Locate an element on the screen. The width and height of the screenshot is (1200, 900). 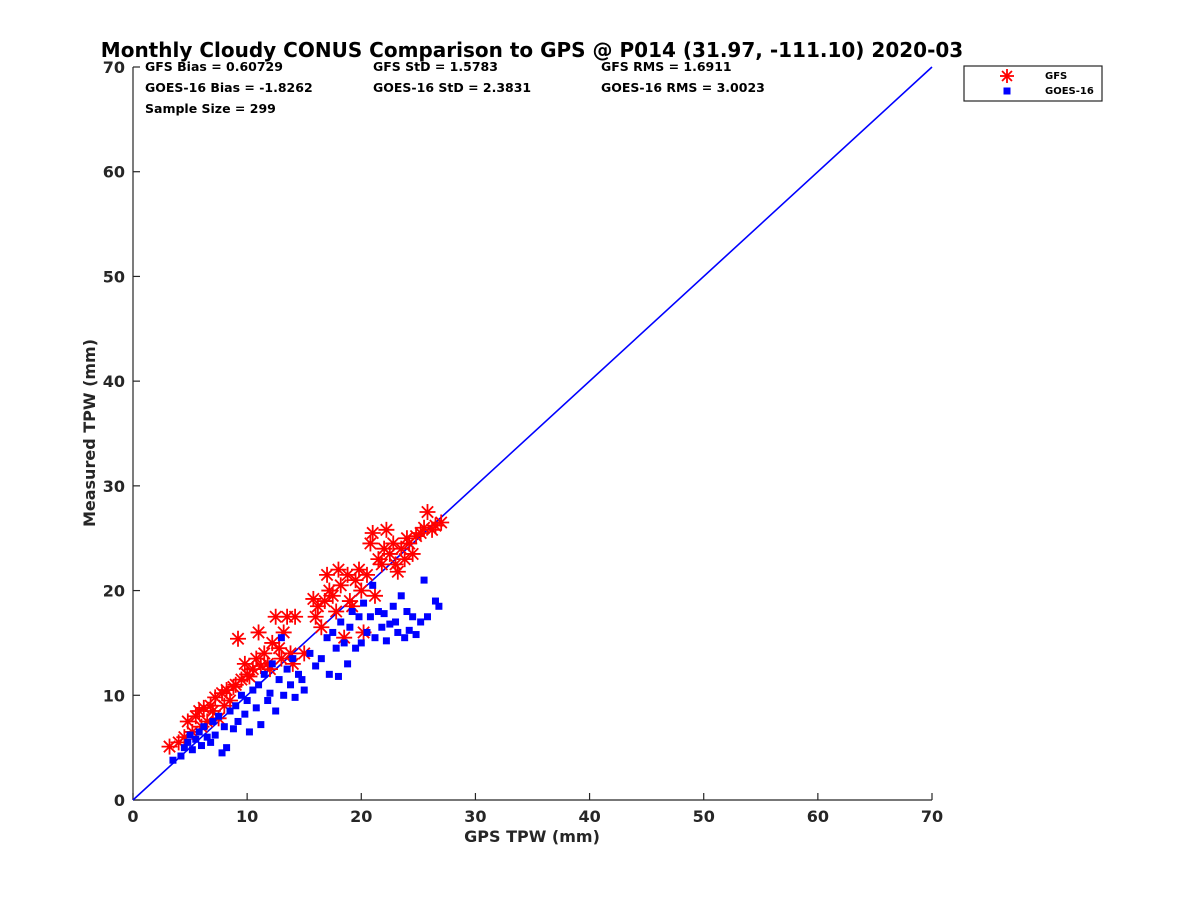
legend-gfs-label: GFS is located at coordinates (1056, 76).